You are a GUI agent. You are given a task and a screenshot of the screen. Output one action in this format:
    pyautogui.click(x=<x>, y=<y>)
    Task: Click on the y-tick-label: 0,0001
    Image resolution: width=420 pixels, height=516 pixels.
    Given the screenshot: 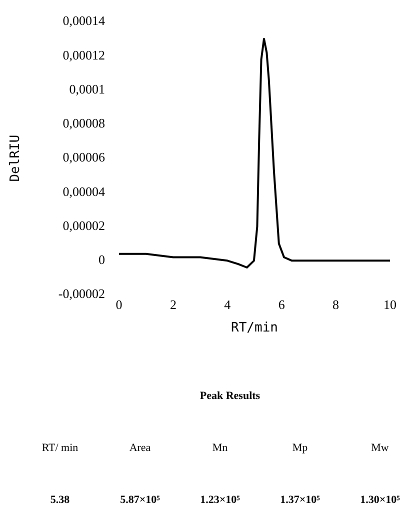 What is the action you would take?
    pyautogui.click(x=87, y=88)
    